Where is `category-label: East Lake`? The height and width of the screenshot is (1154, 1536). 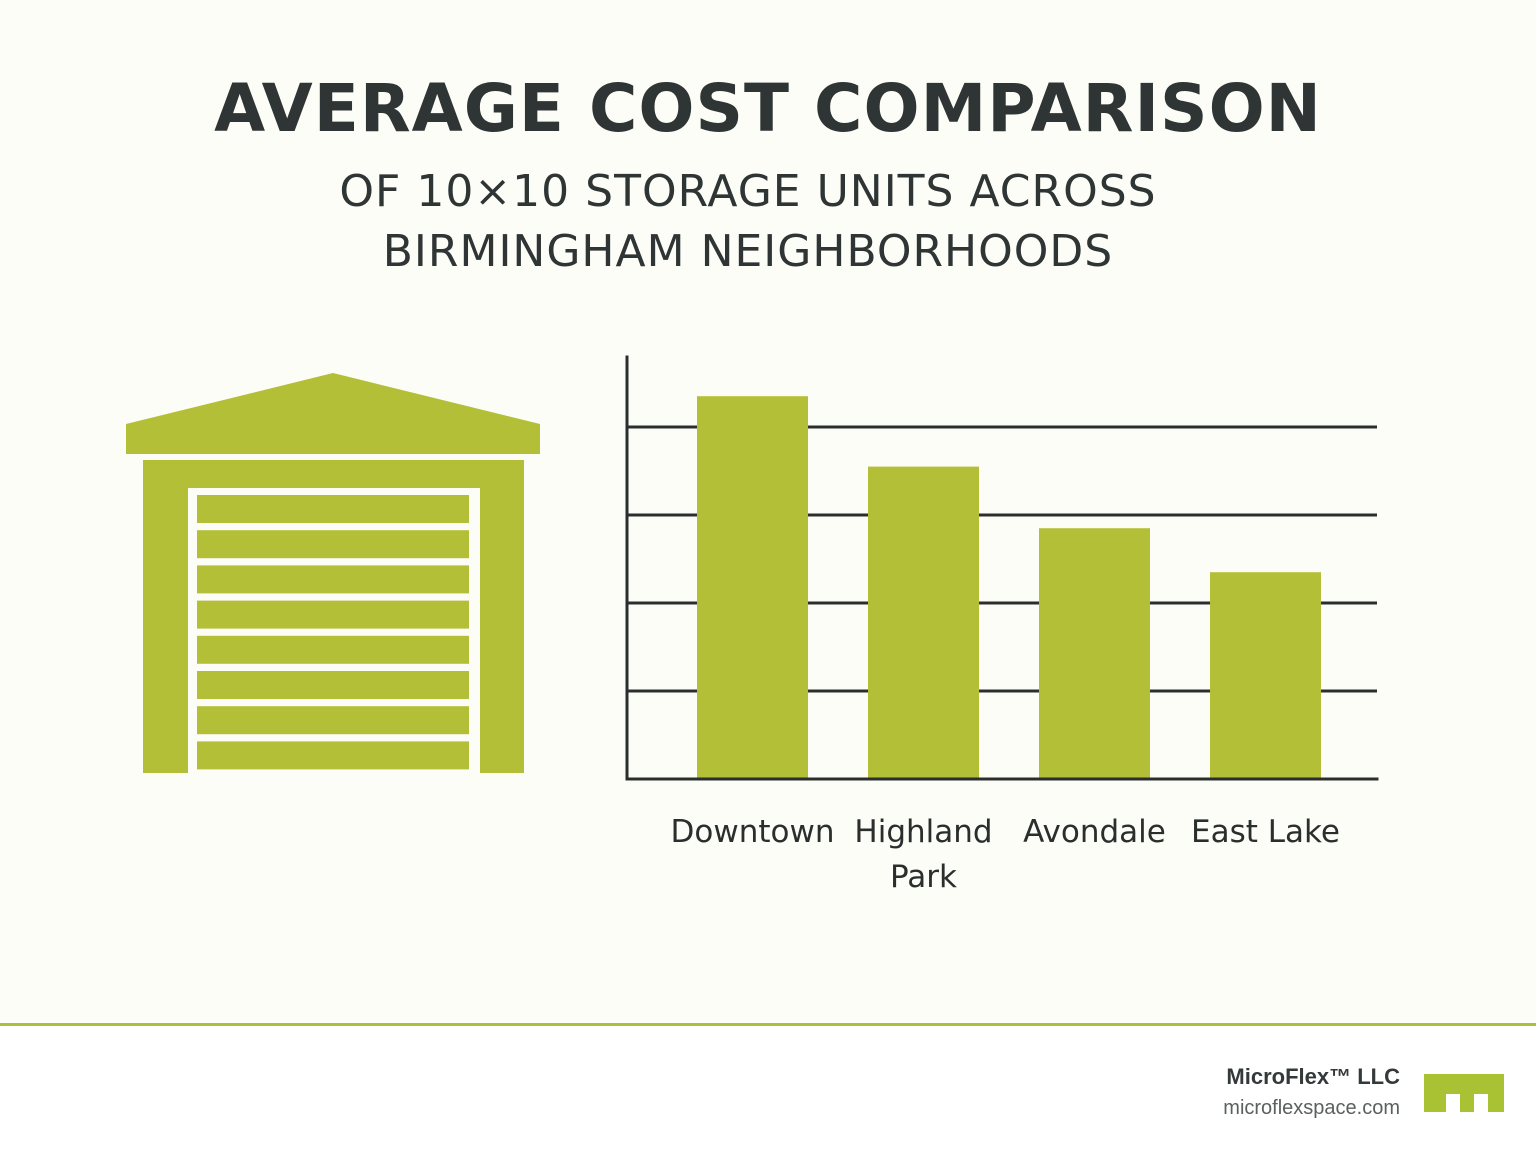
category-label: East Lake is located at coordinates (1265, 832).